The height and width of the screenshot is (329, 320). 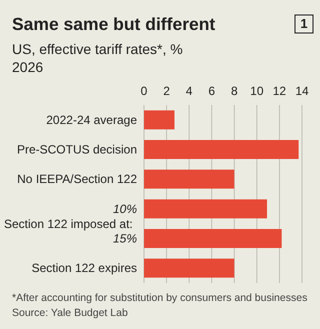 What do you see at coordinates (84, 268) in the screenshot?
I see `y-tick-label: Section 122 expires` at bounding box center [84, 268].